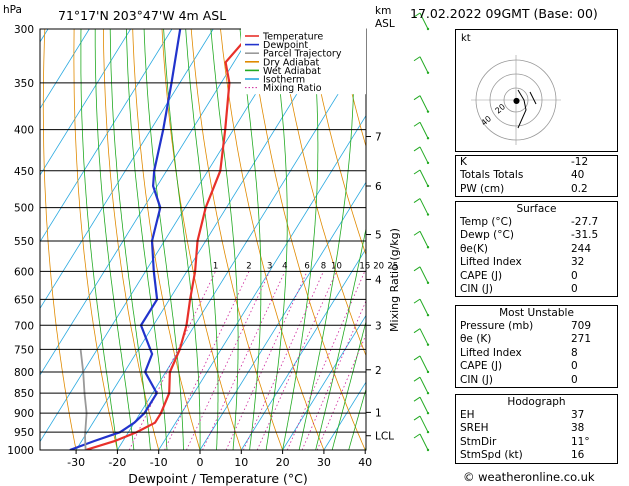 Image resolution: width=629 pixels, height=486 pixels. I want to click on most-unstable-row: CAPE (J) 0, so click(536, 366).